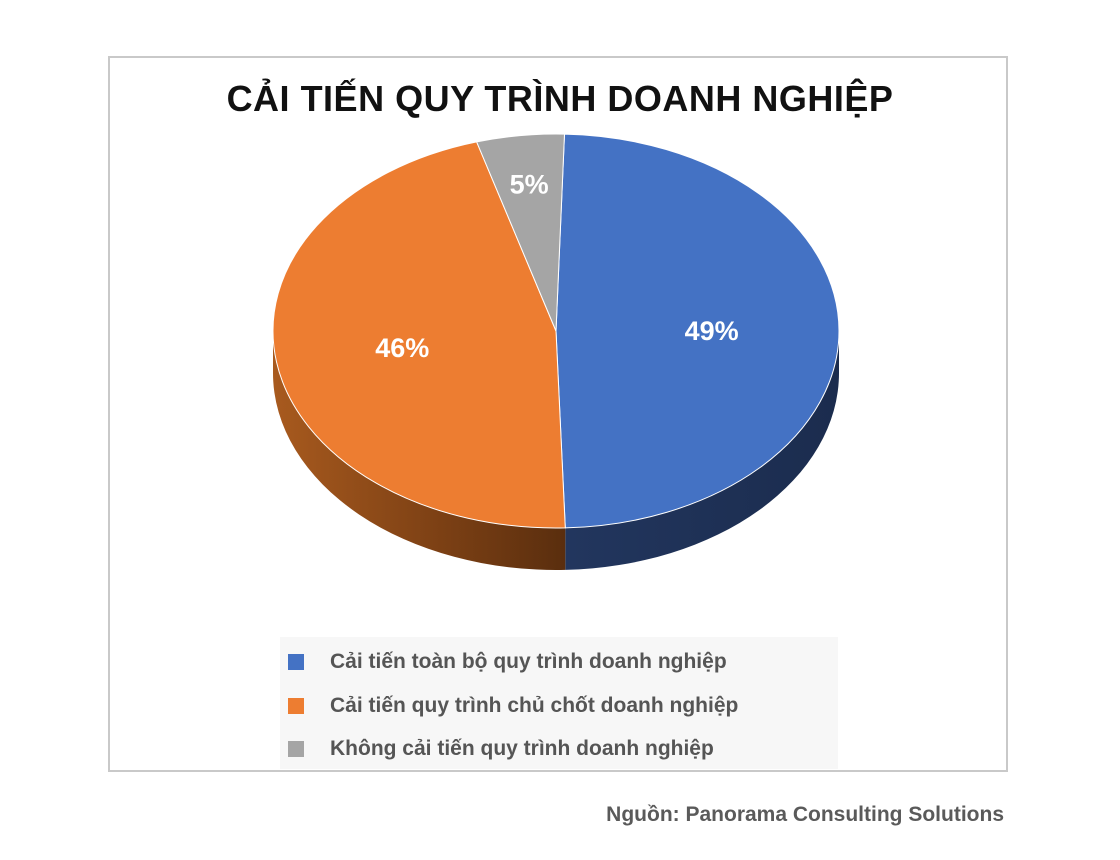 The height and width of the screenshot is (860, 1120). I want to click on source-note: Nguồn: Panorama Consulting Solutions, so click(805, 814).